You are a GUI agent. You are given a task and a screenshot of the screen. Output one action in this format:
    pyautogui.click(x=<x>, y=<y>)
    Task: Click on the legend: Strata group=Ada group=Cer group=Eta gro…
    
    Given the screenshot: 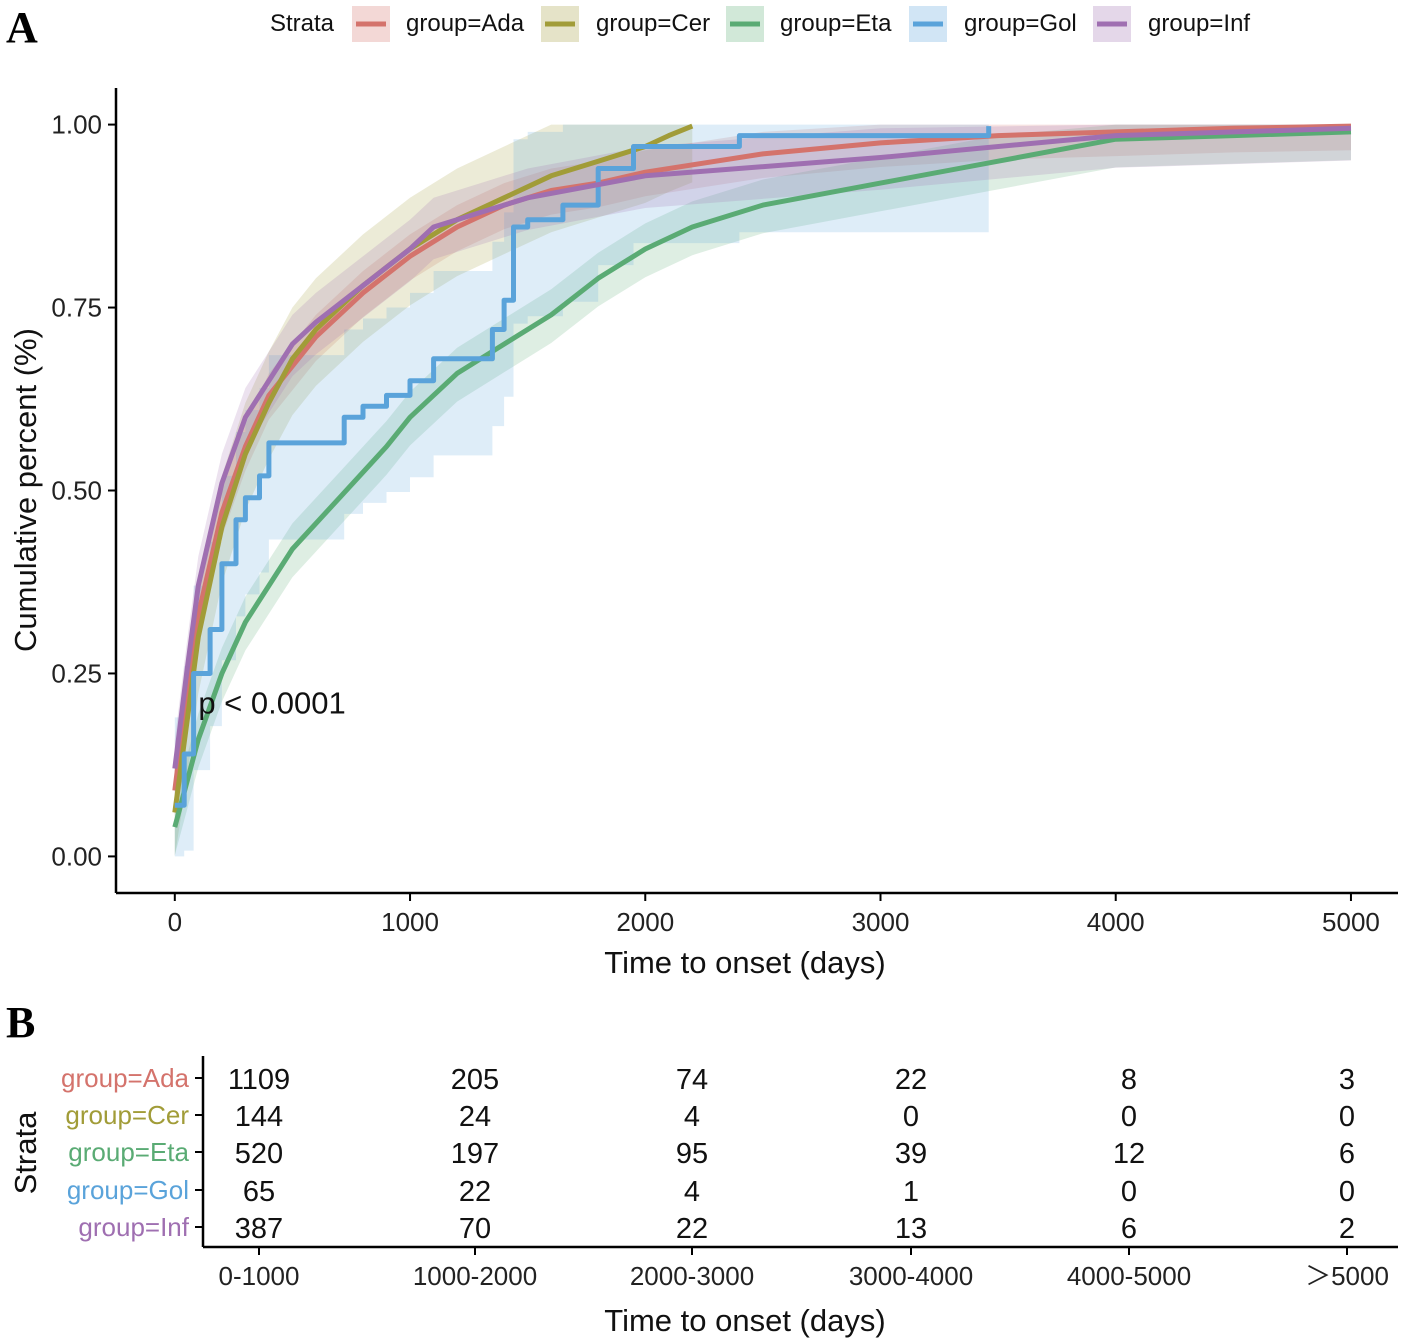 What is the action you would take?
    pyautogui.click(x=760, y=24)
    